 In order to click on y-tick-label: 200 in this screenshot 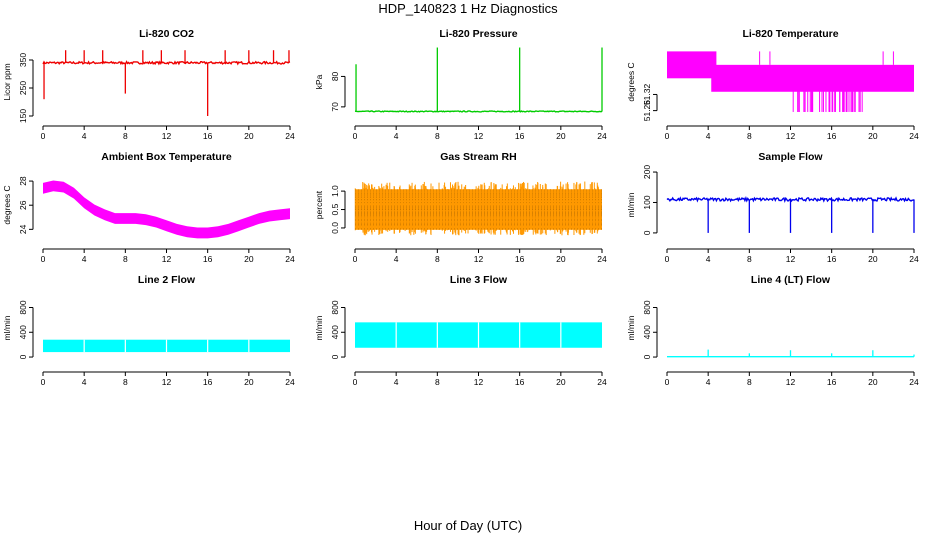, I will do `click(647, 172)`.